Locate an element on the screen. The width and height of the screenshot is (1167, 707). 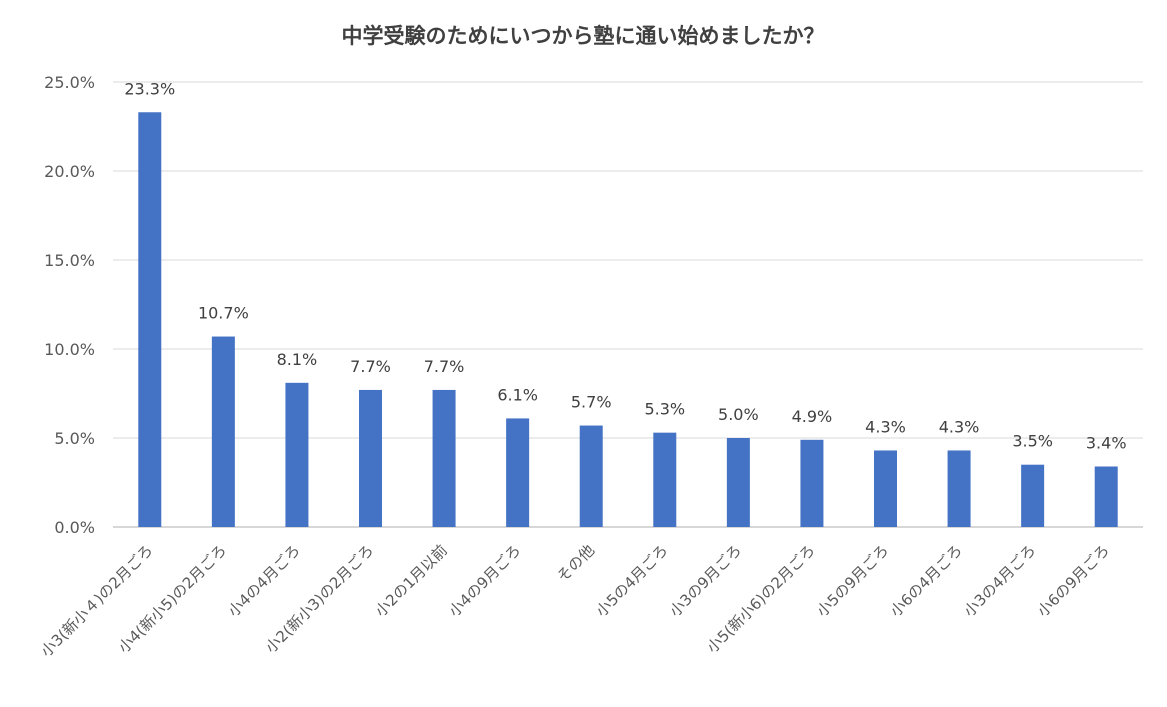
y-tick-label: 20.0% is located at coordinates (69, 171).